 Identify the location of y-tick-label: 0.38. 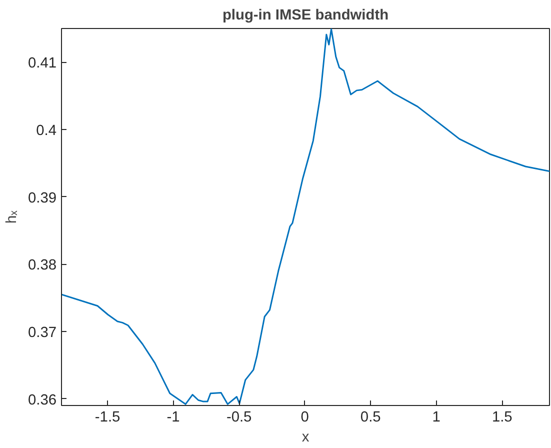
(42, 266).